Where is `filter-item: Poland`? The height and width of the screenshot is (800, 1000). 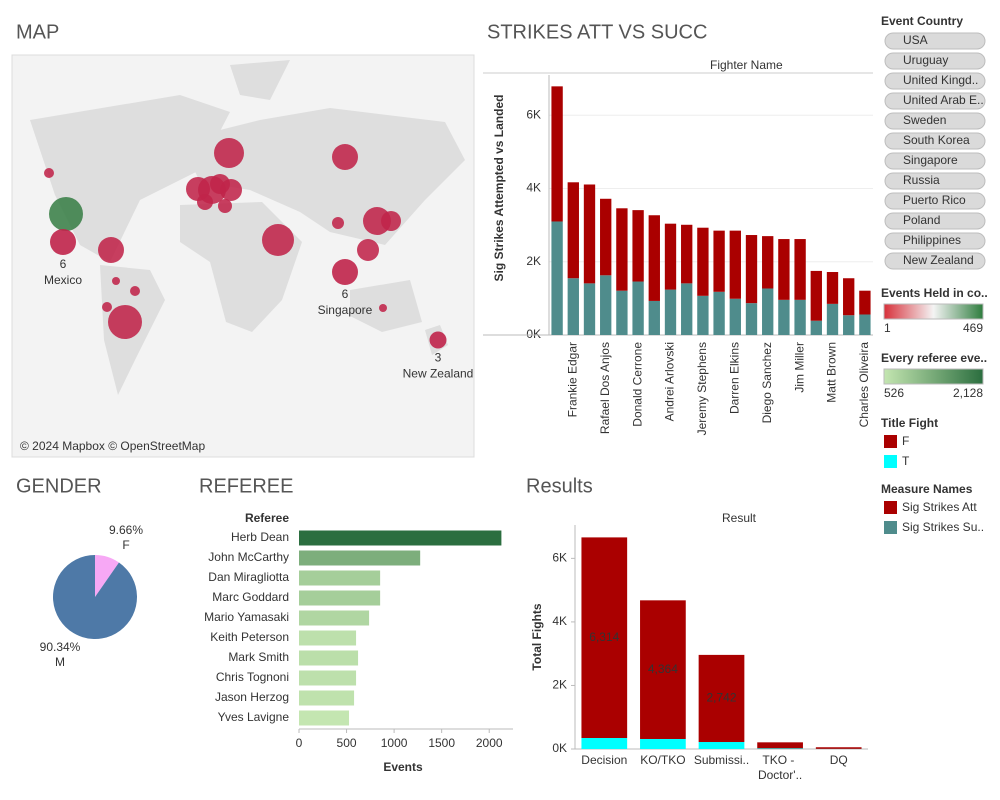 filter-item: Poland is located at coordinates (921, 220).